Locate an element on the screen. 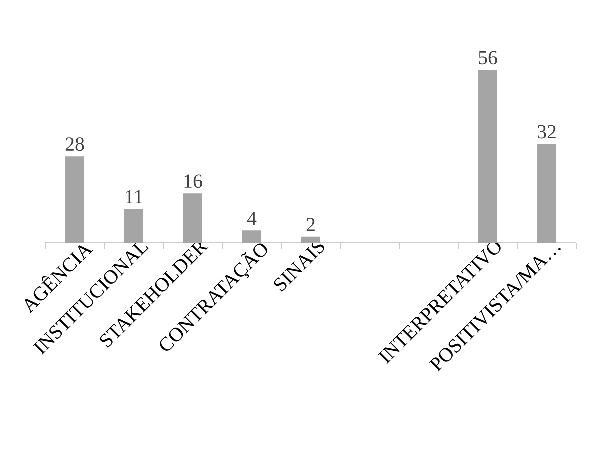 The image size is (611, 466). data-label: 11 is located at coordinates (134, 197).